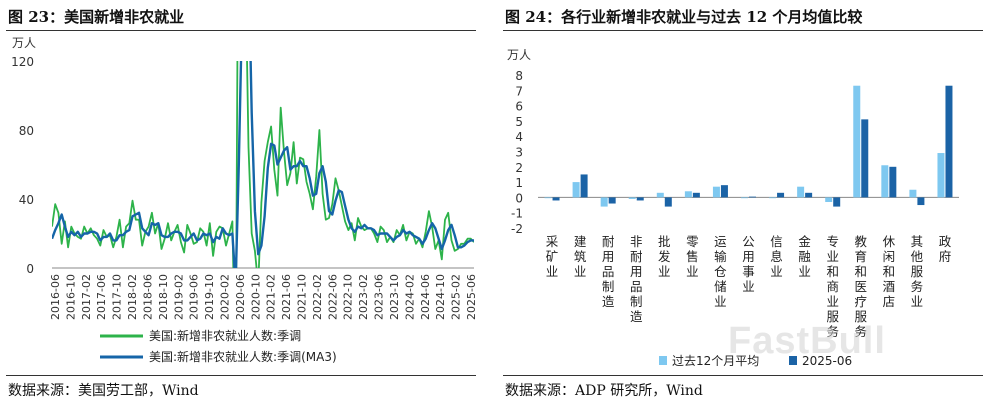 This screenshot has height=406, width=989. What do you see at coordinates (945, 249) in the screenshot?
I see `category-label: 政府` at bounding box center [945, 249].